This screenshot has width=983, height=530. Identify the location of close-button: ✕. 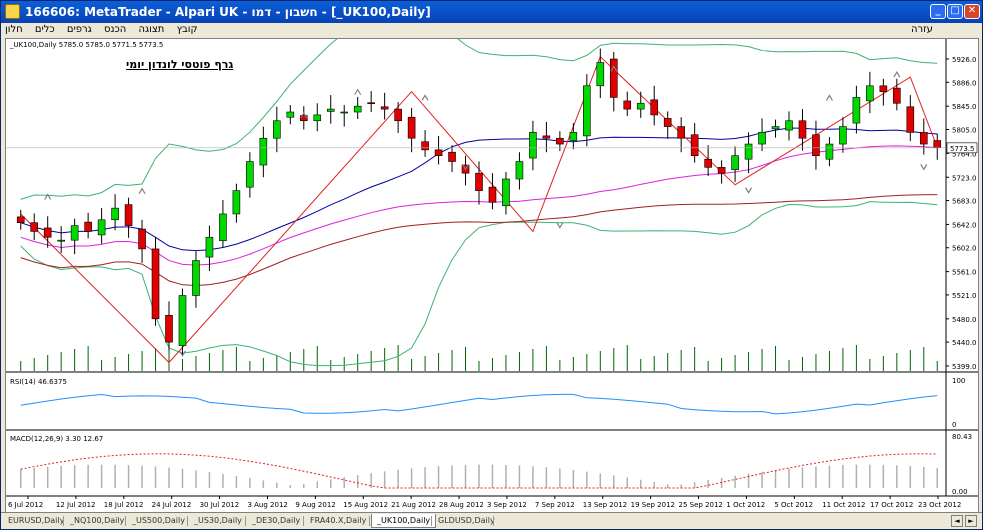
(972, 11).